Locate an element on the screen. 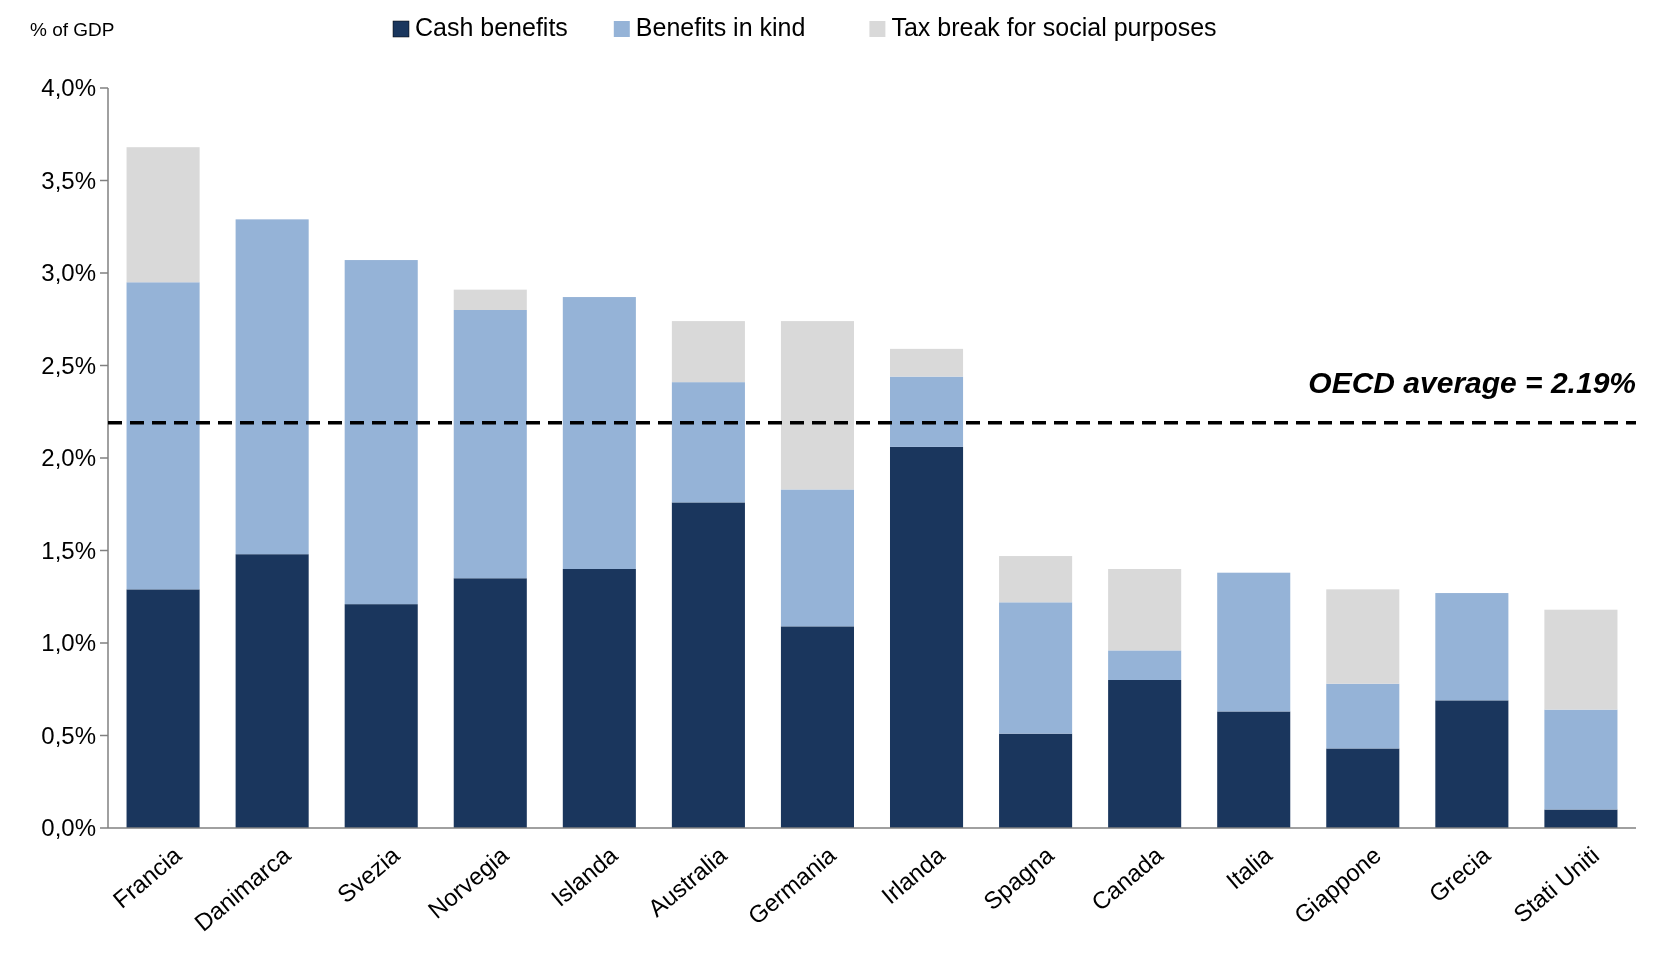 Image resolution: width=1658 pixels, height=976 pixels. x-tick-label: Italia is located at coordinates (1249, 867).